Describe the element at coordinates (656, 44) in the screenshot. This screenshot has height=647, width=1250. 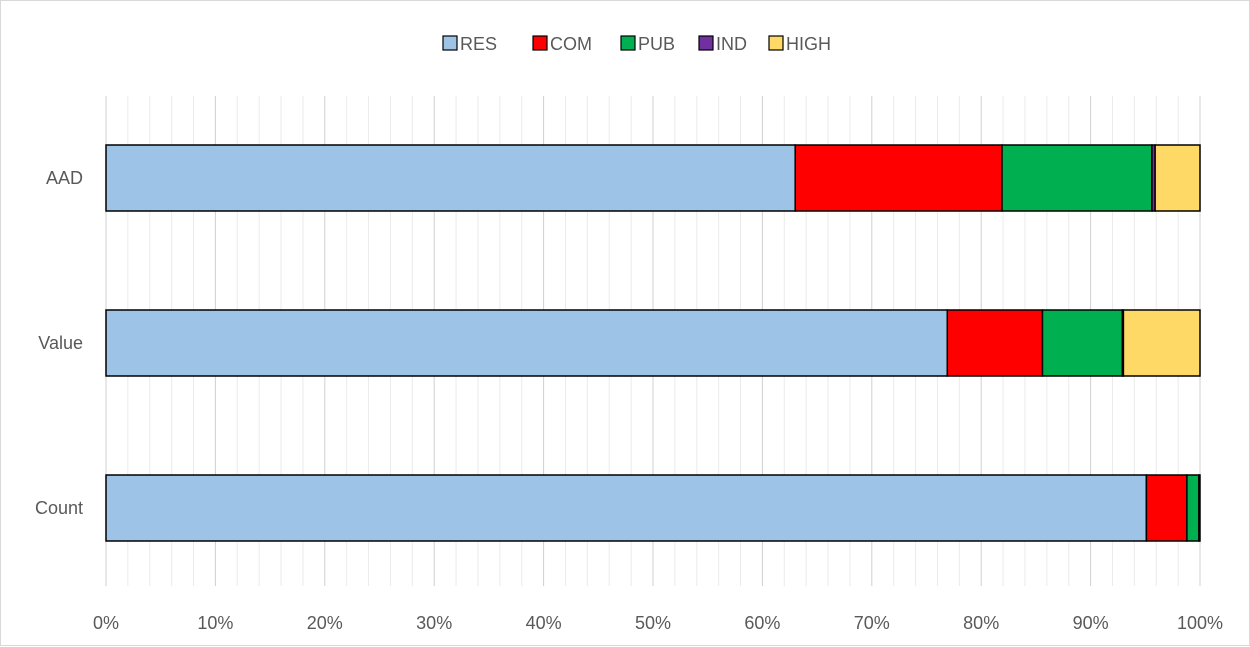
I see `legend-label-pub: PUB` at that location.